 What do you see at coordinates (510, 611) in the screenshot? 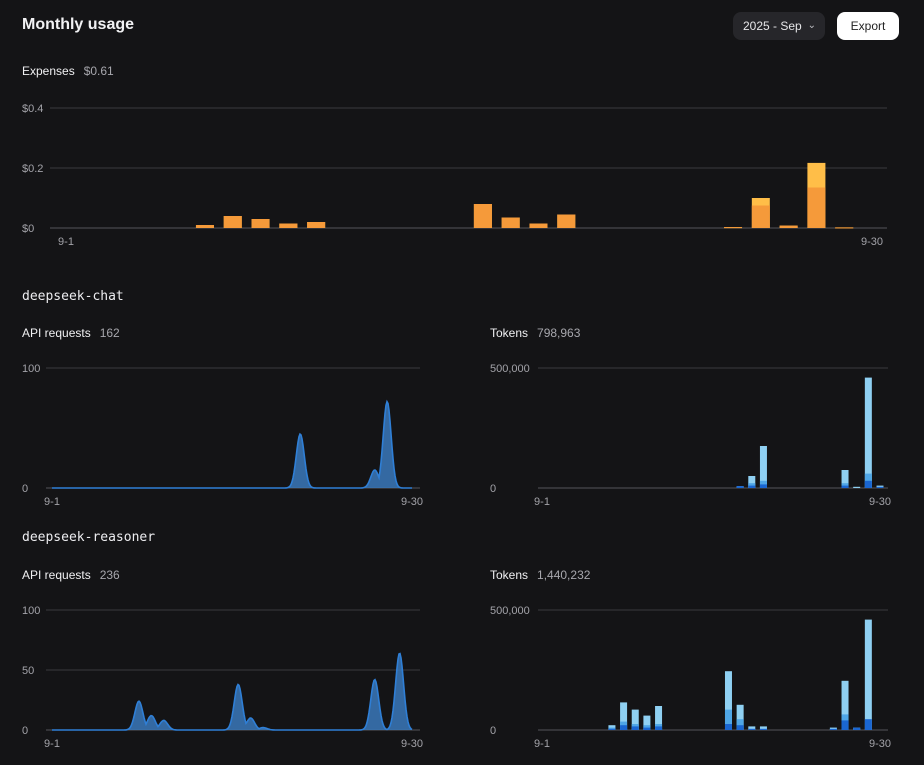
I see `y-tick-label: 500,000` at bounding box center [510, 611].